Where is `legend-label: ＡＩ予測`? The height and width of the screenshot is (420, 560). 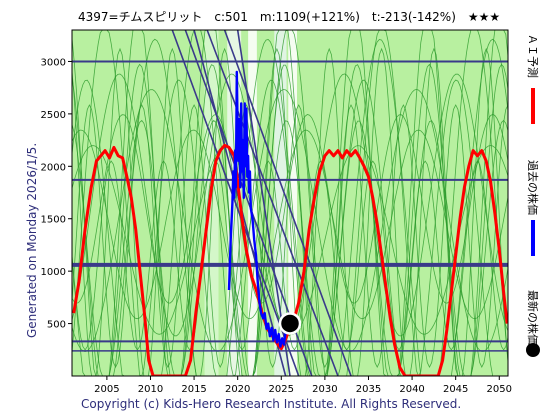
legend-label: ＡＩ予測 is located at coordinates (533, 56).